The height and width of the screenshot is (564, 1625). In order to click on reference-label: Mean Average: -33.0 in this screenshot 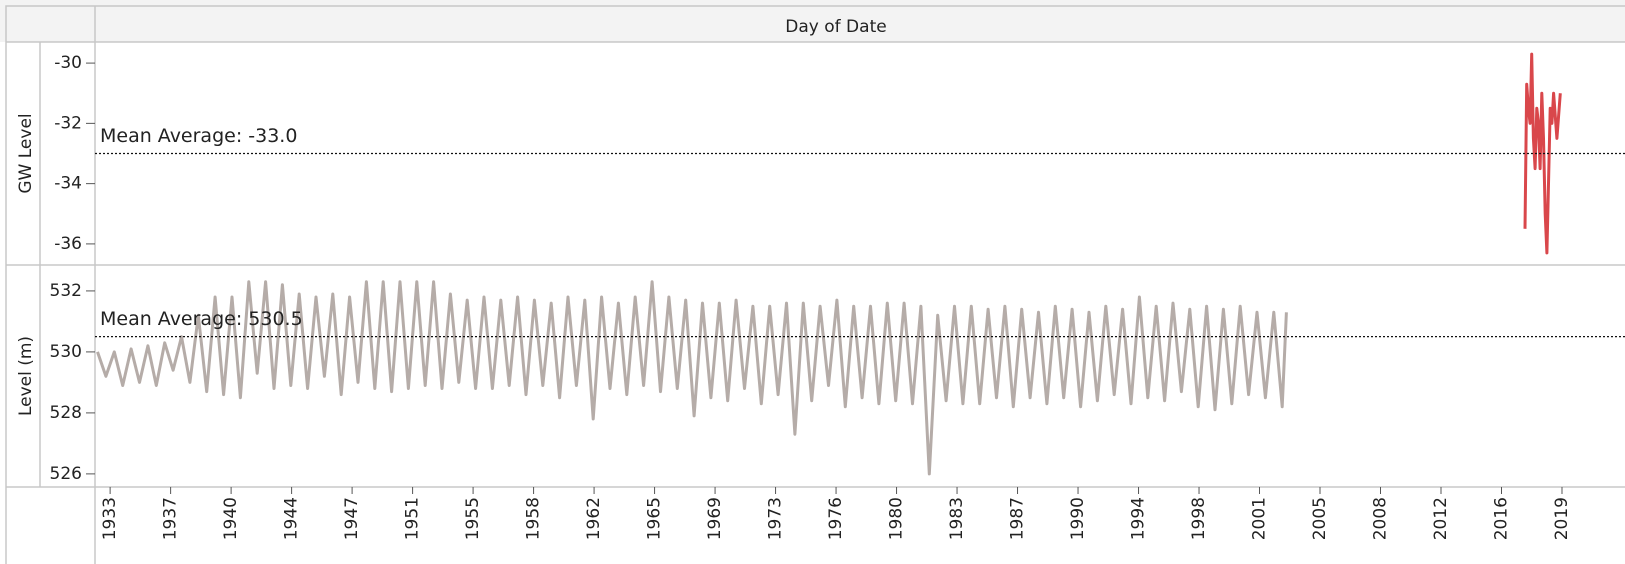, I will do `click(198, 136)`.